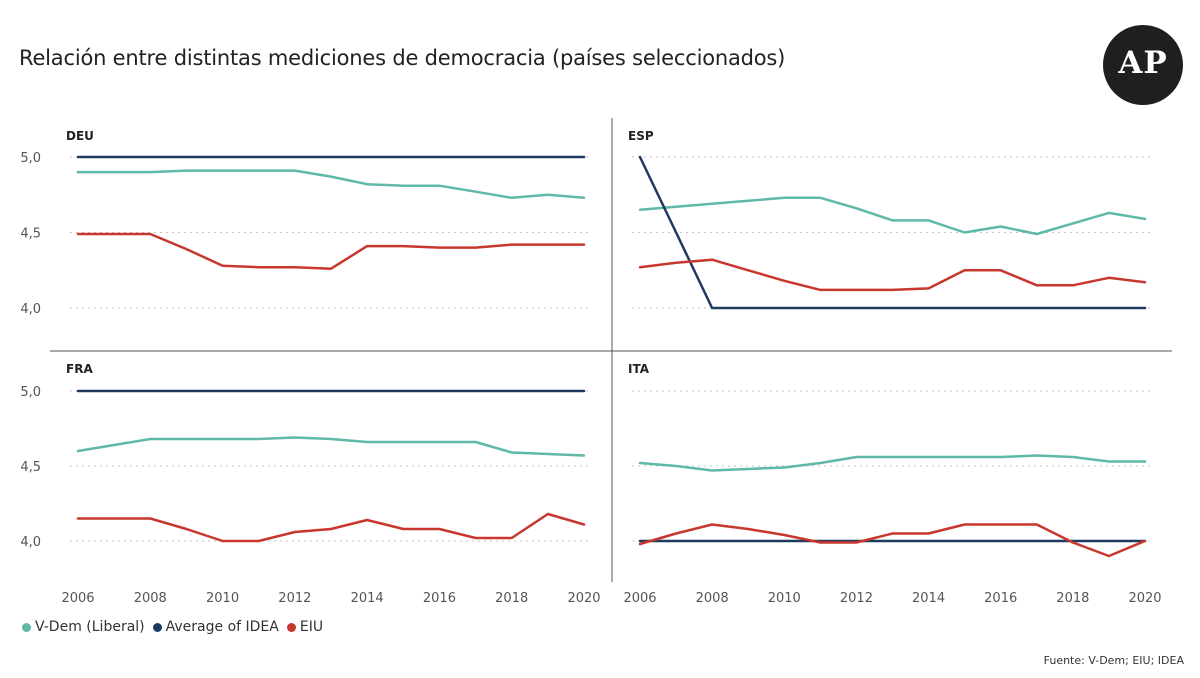 This screenshot has width=1200, height=678. What do you see at coordinates (80, 136) in the screenshot?
I see `panel-label: DEU` at bounding box center [80, 136].